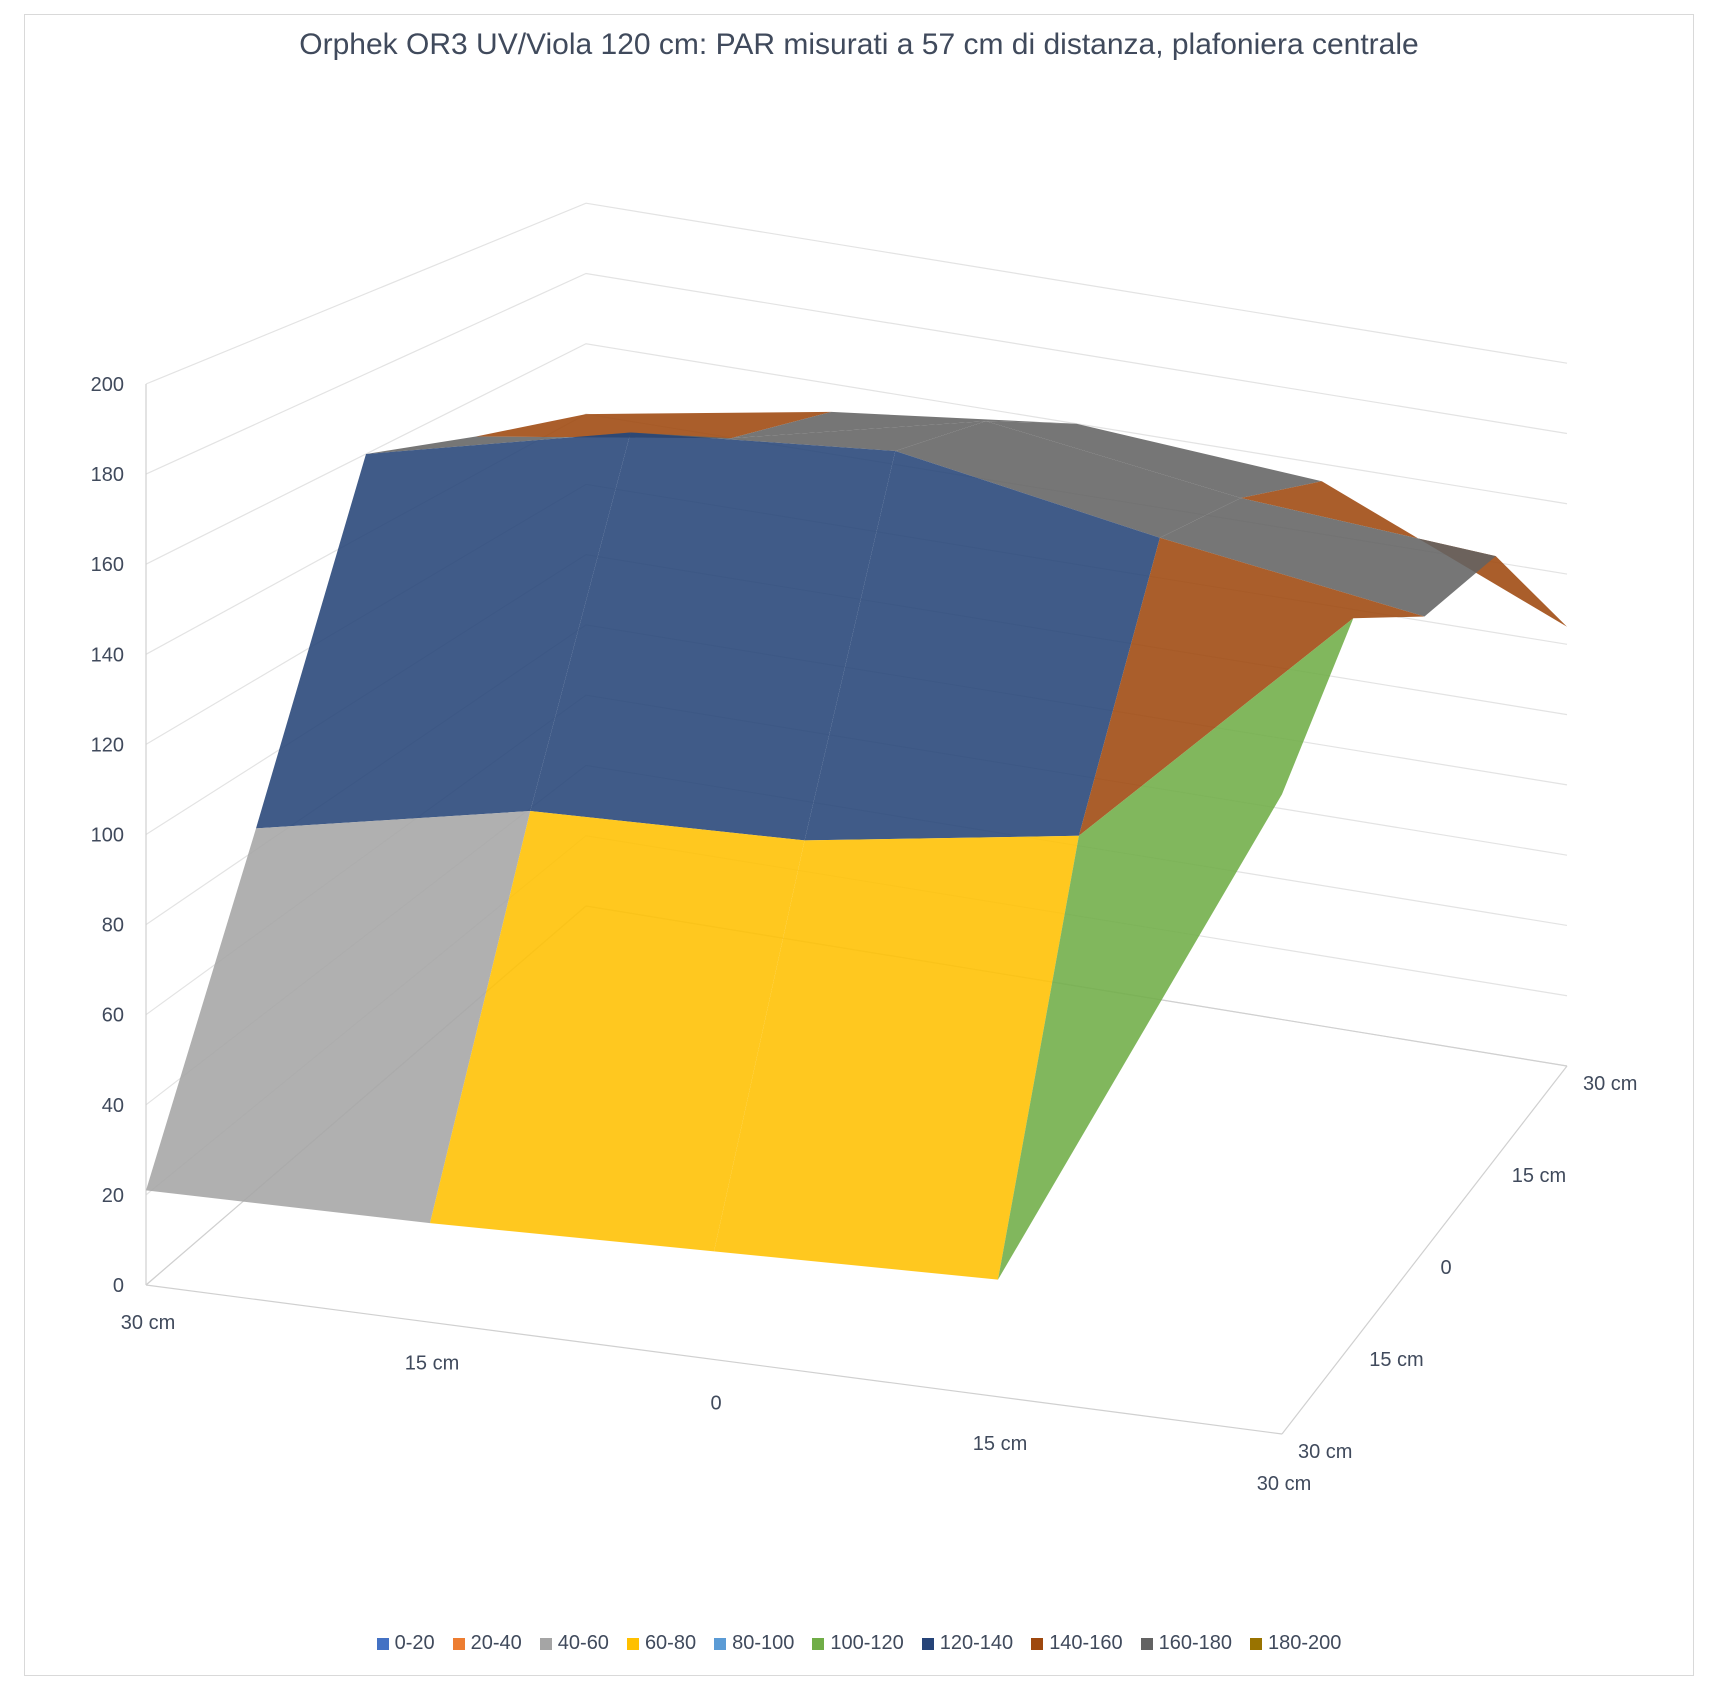 This screenshot has width=1718, height=1696. I want to click on z-tick-label: 40, so click(113, 1106).